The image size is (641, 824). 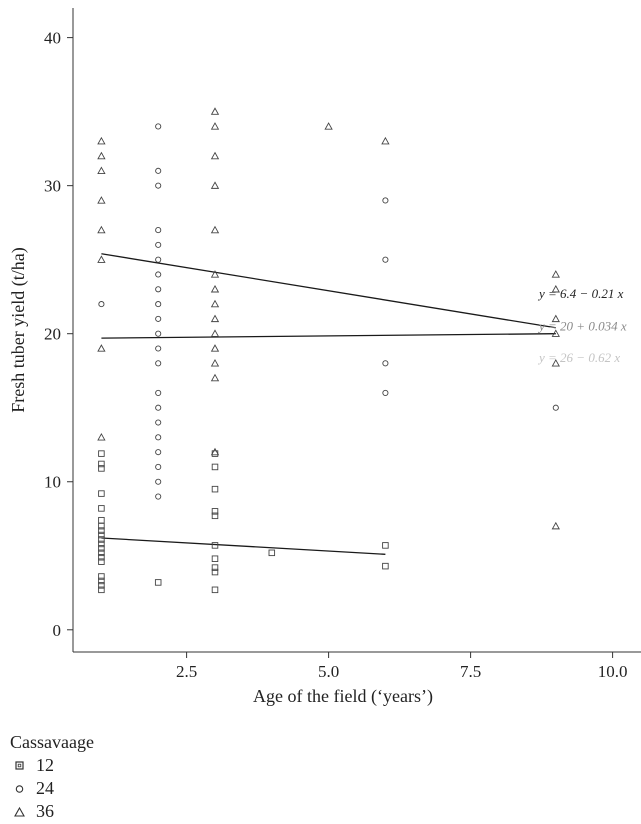 I want to click on x-tick-label: 5.0, so click(x=328, y=671).